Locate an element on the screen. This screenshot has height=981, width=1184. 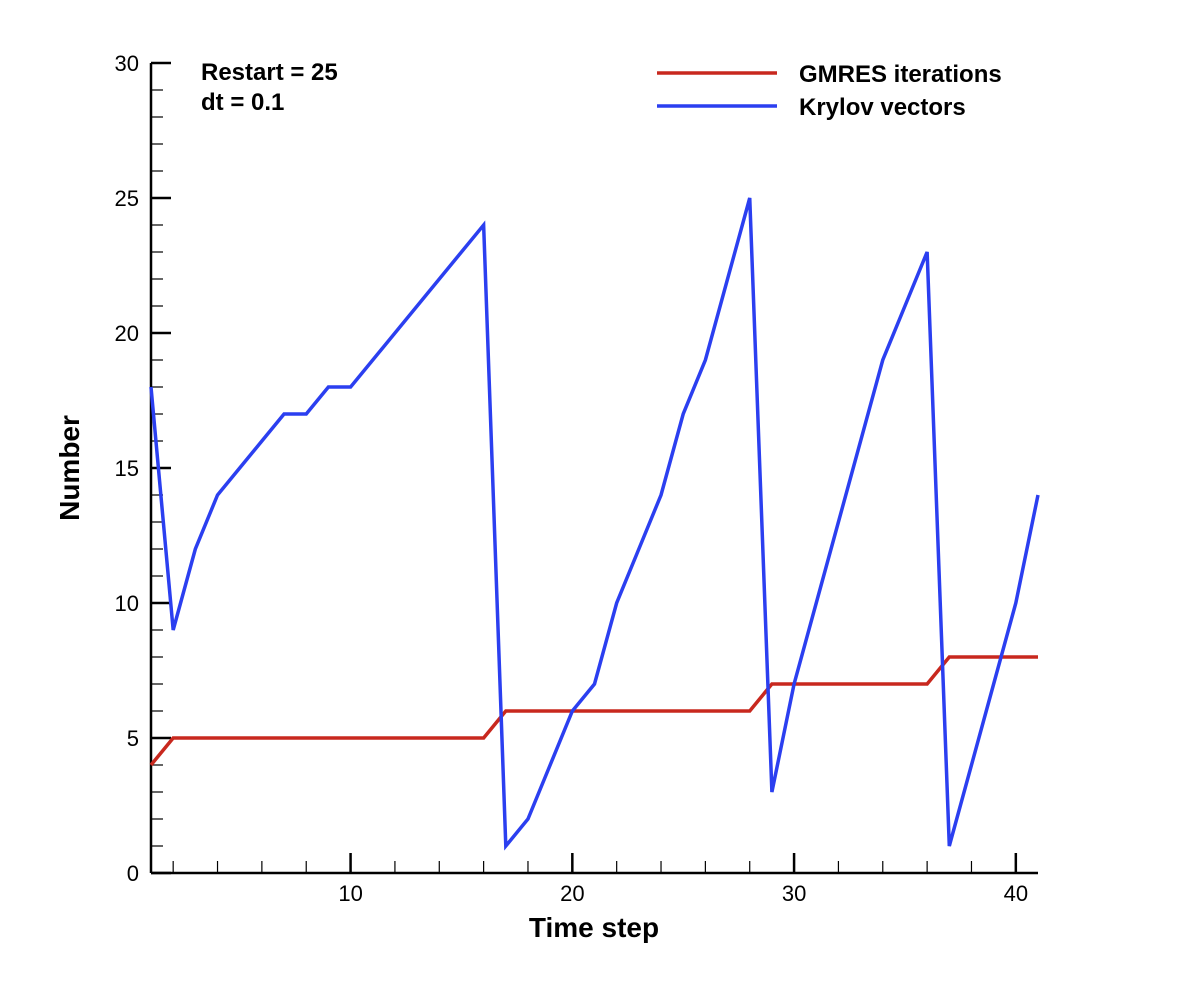
annotation-dt: dt = 0.1 is located at coordinates (242, 102).